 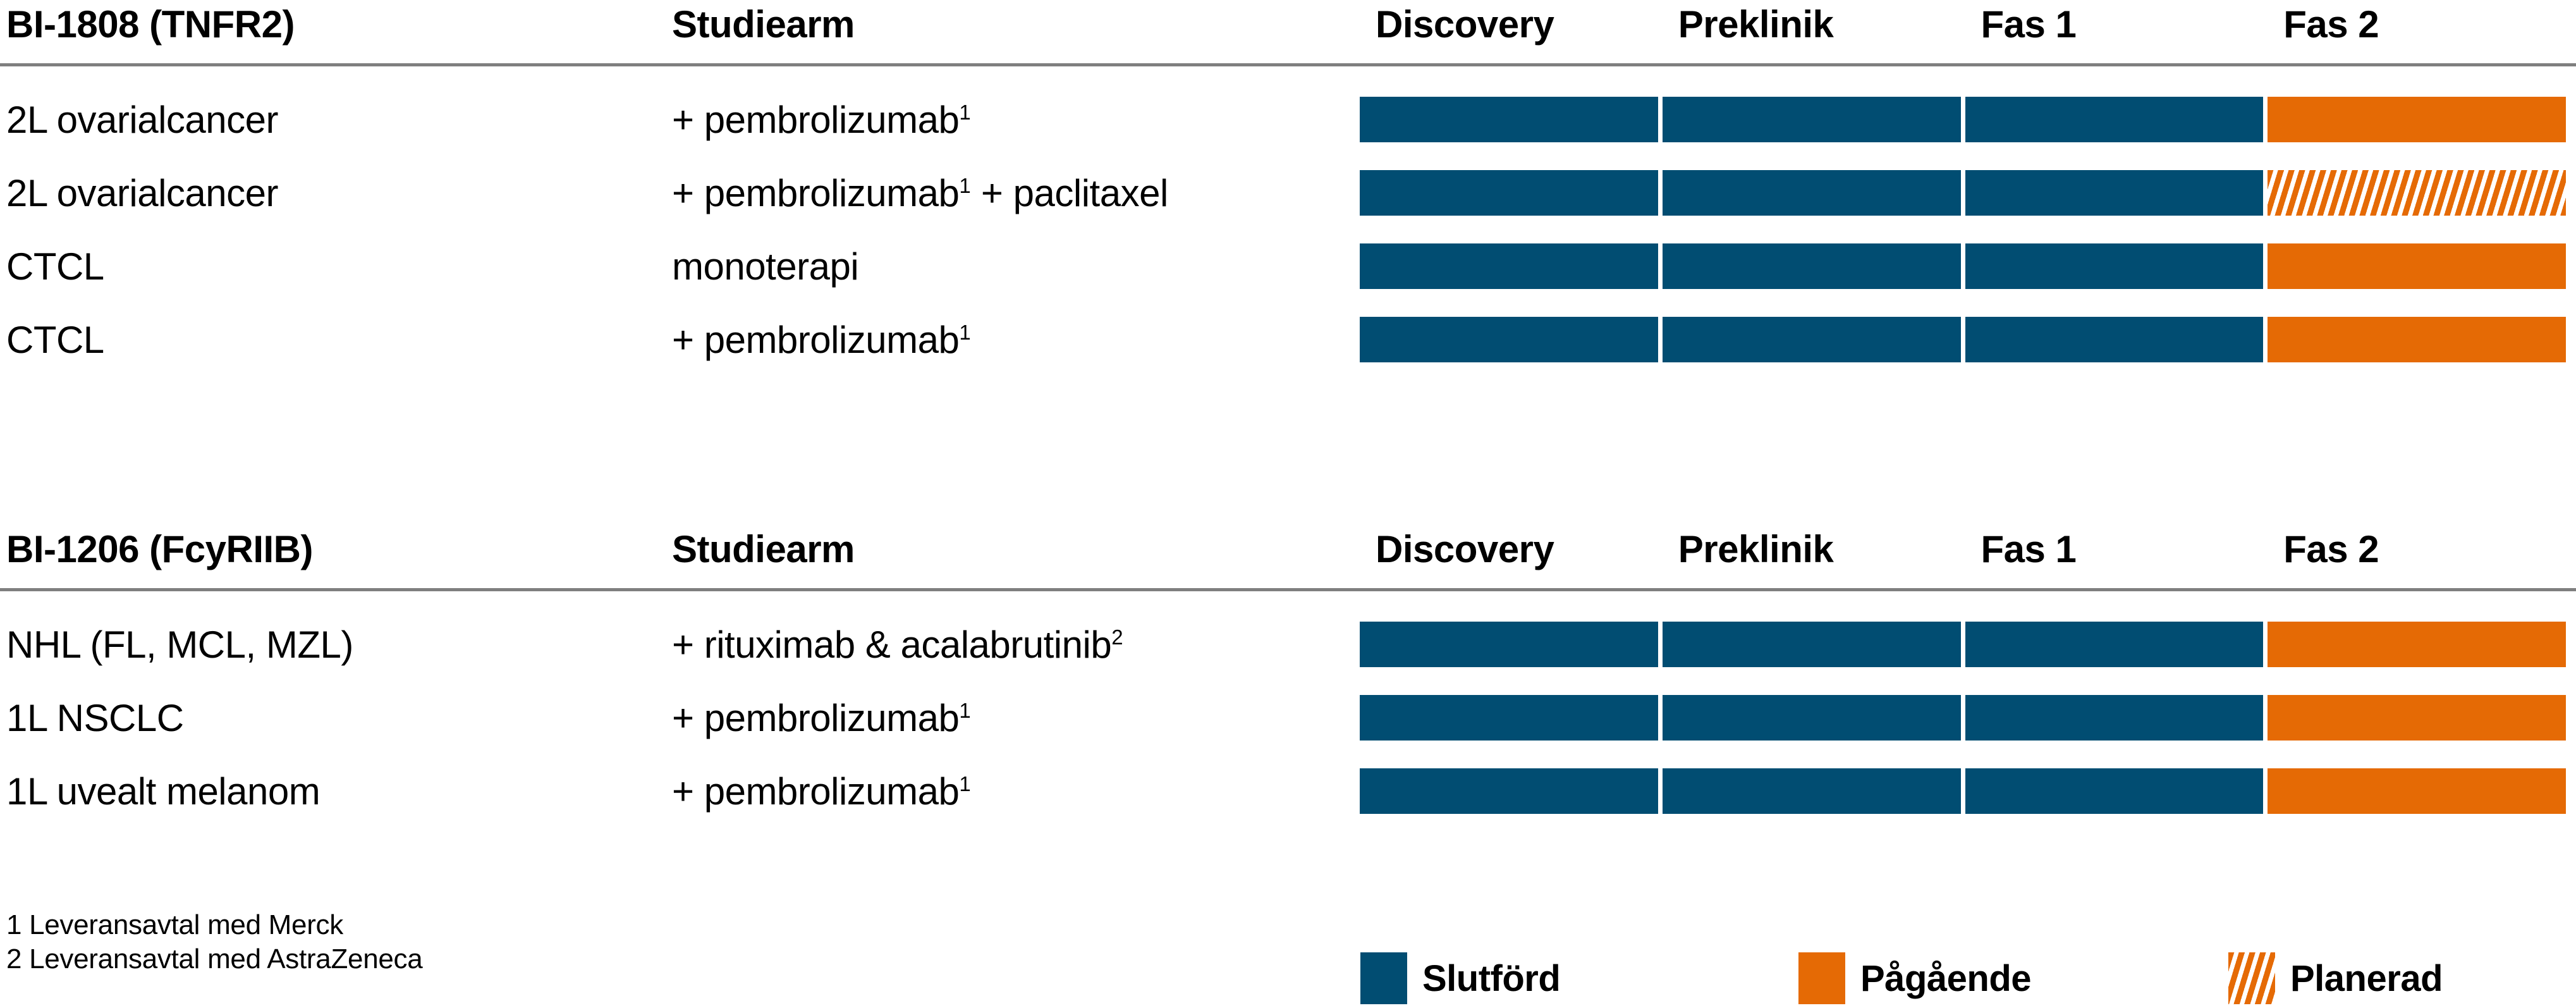 What do you see at coordinates (1117, 637) in the screenshot?
I see `study-arm-footnote-marker: 2` at bounding box center [1117, 637].